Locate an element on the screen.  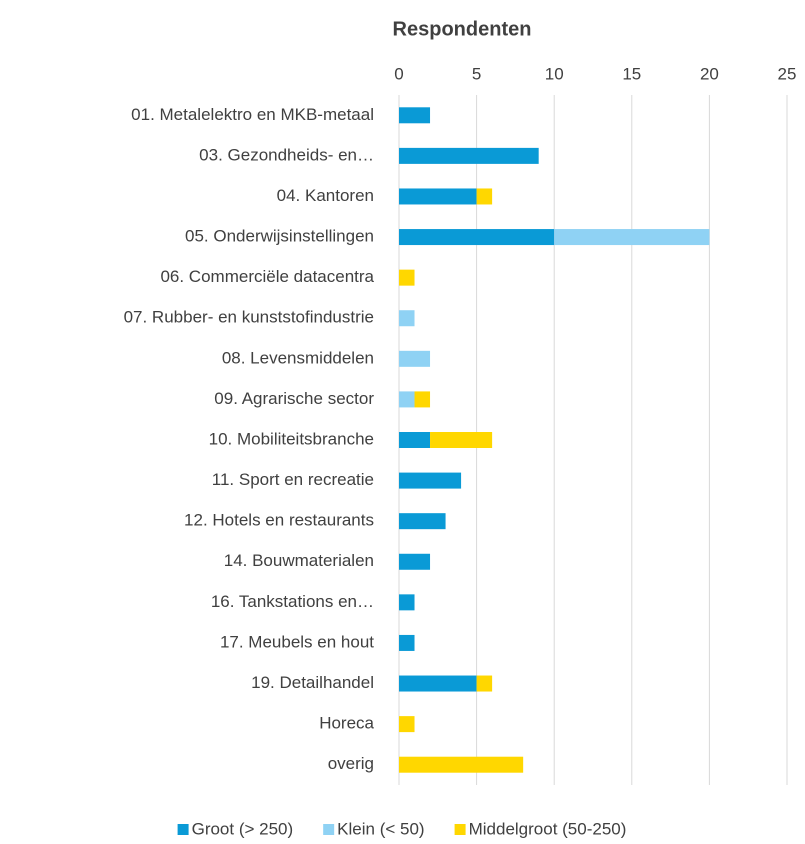
chart-title: Respondenten is located at coordinates (462, 29).